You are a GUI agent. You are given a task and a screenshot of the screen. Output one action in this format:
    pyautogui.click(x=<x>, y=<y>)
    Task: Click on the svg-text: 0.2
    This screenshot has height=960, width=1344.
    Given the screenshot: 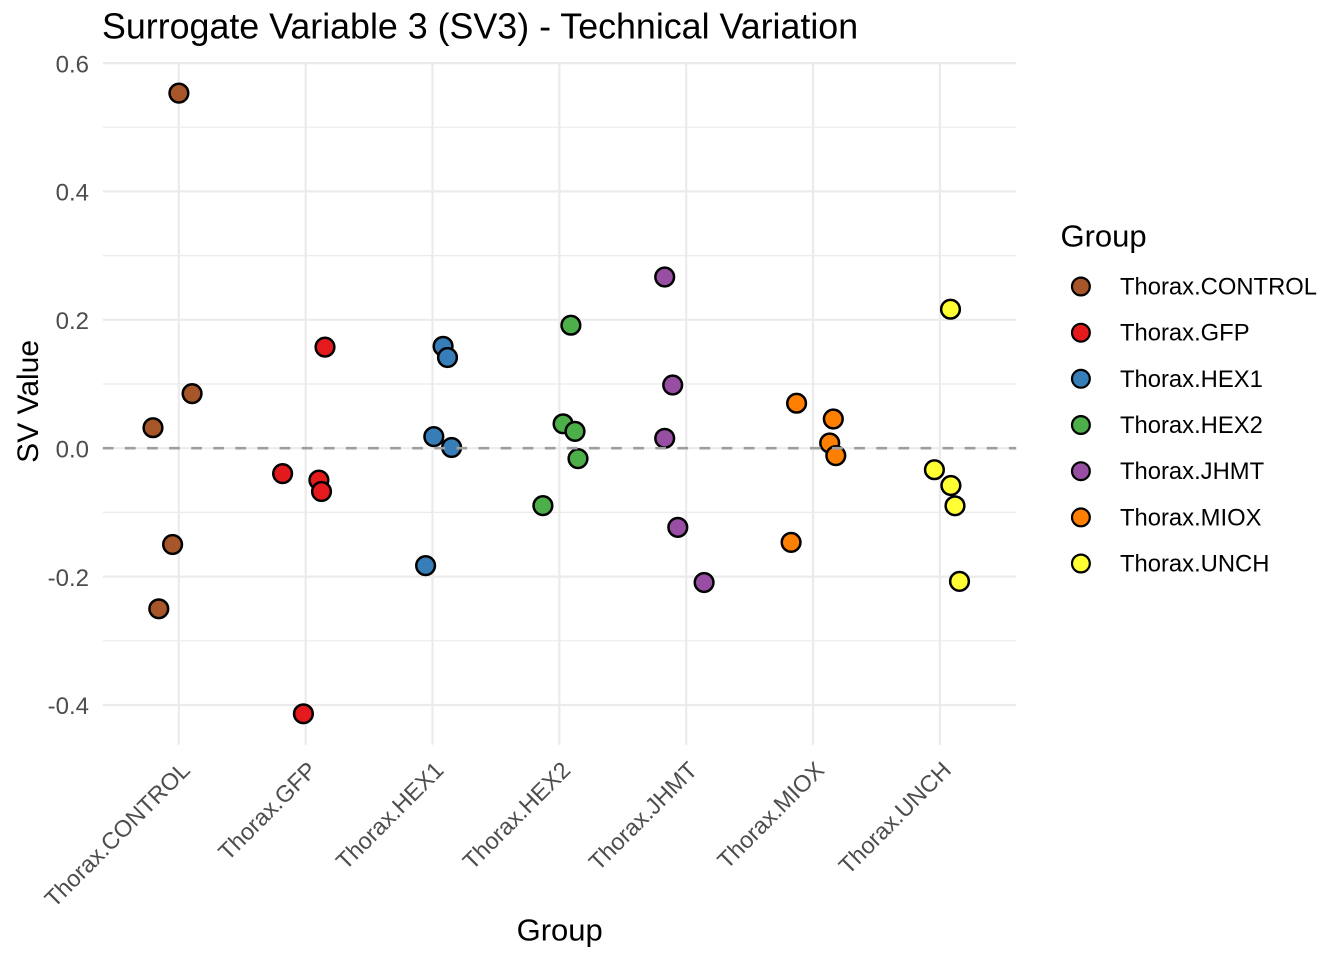 What is the action you would take?
    pyautogui.click(x=72, y=321)
    